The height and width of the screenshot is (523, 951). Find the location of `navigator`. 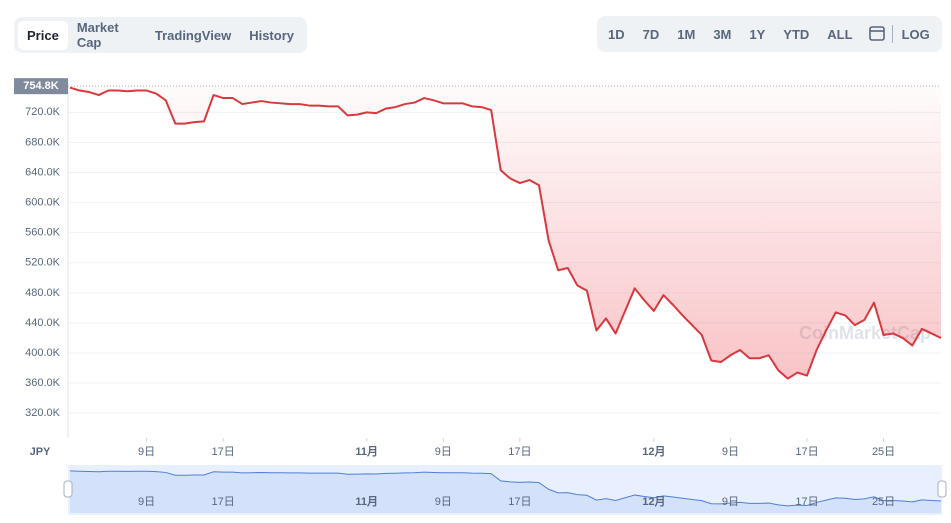

navigator is located at coordinates (505, 490).